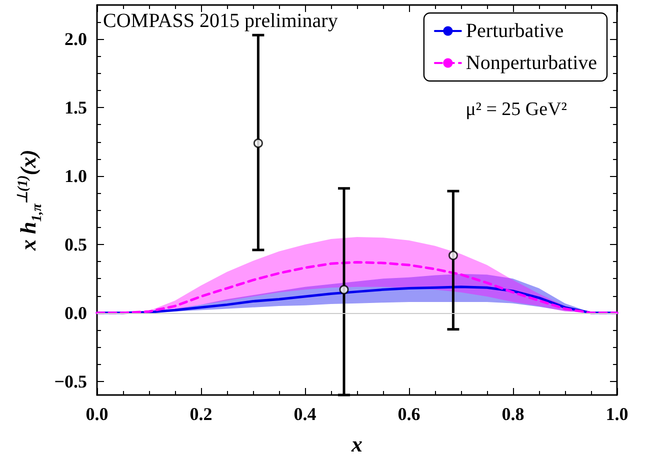 The image size is (662, 461). Describe the element at coordinates (409, 414) in the screenshot. I see `x-tick-label: 0.6` at that location.